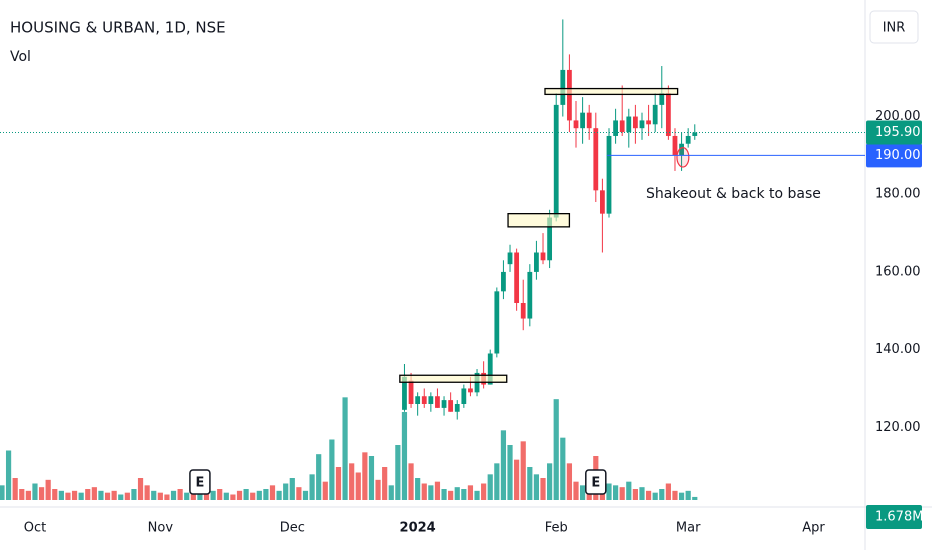 This screenshot has width=932, height=550. Describe the element at coordinates (118, 28) in the screenshot. I see `chart-title: HOUSING & URBAN, 1D, NSE` at that location.